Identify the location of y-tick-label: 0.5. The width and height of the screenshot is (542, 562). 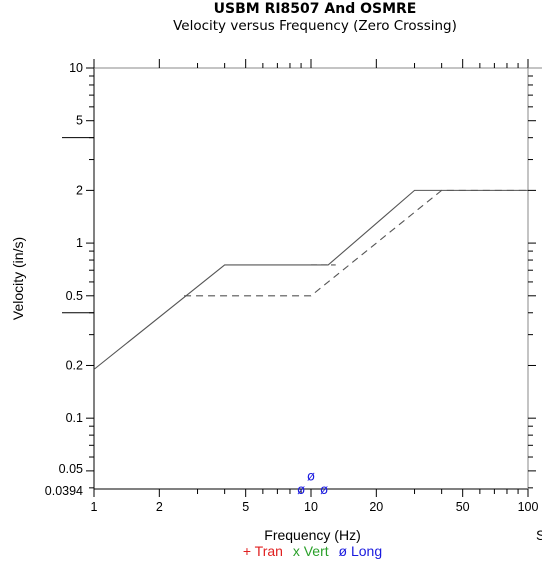
(74, 296).